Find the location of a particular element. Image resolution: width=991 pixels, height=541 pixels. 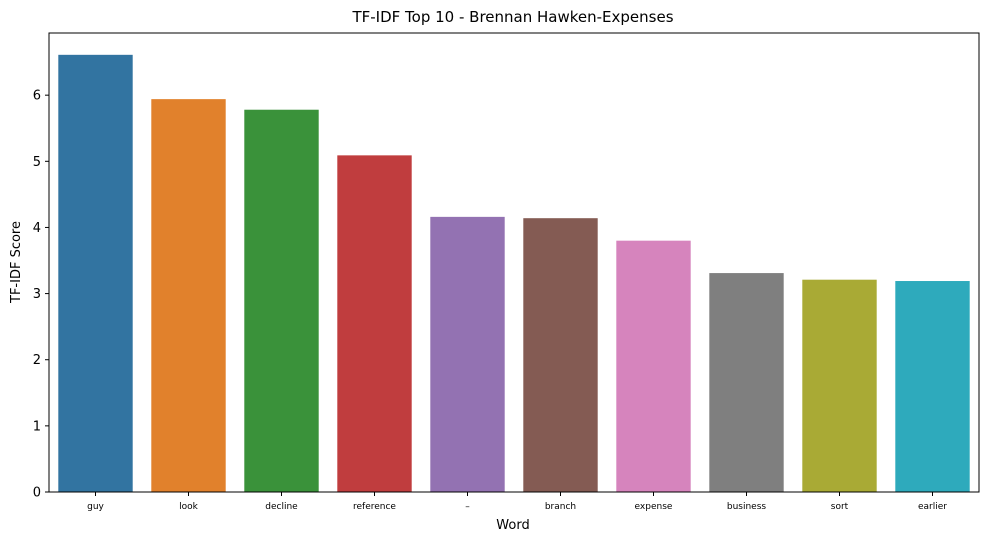

x-tick-label: expense is located at coordinates (654, 507).